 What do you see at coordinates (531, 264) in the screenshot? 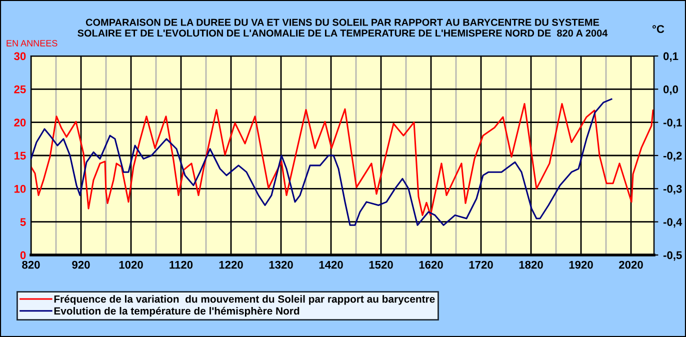
I see `x-tick-label: 1820` at bounding box center [531, 264].